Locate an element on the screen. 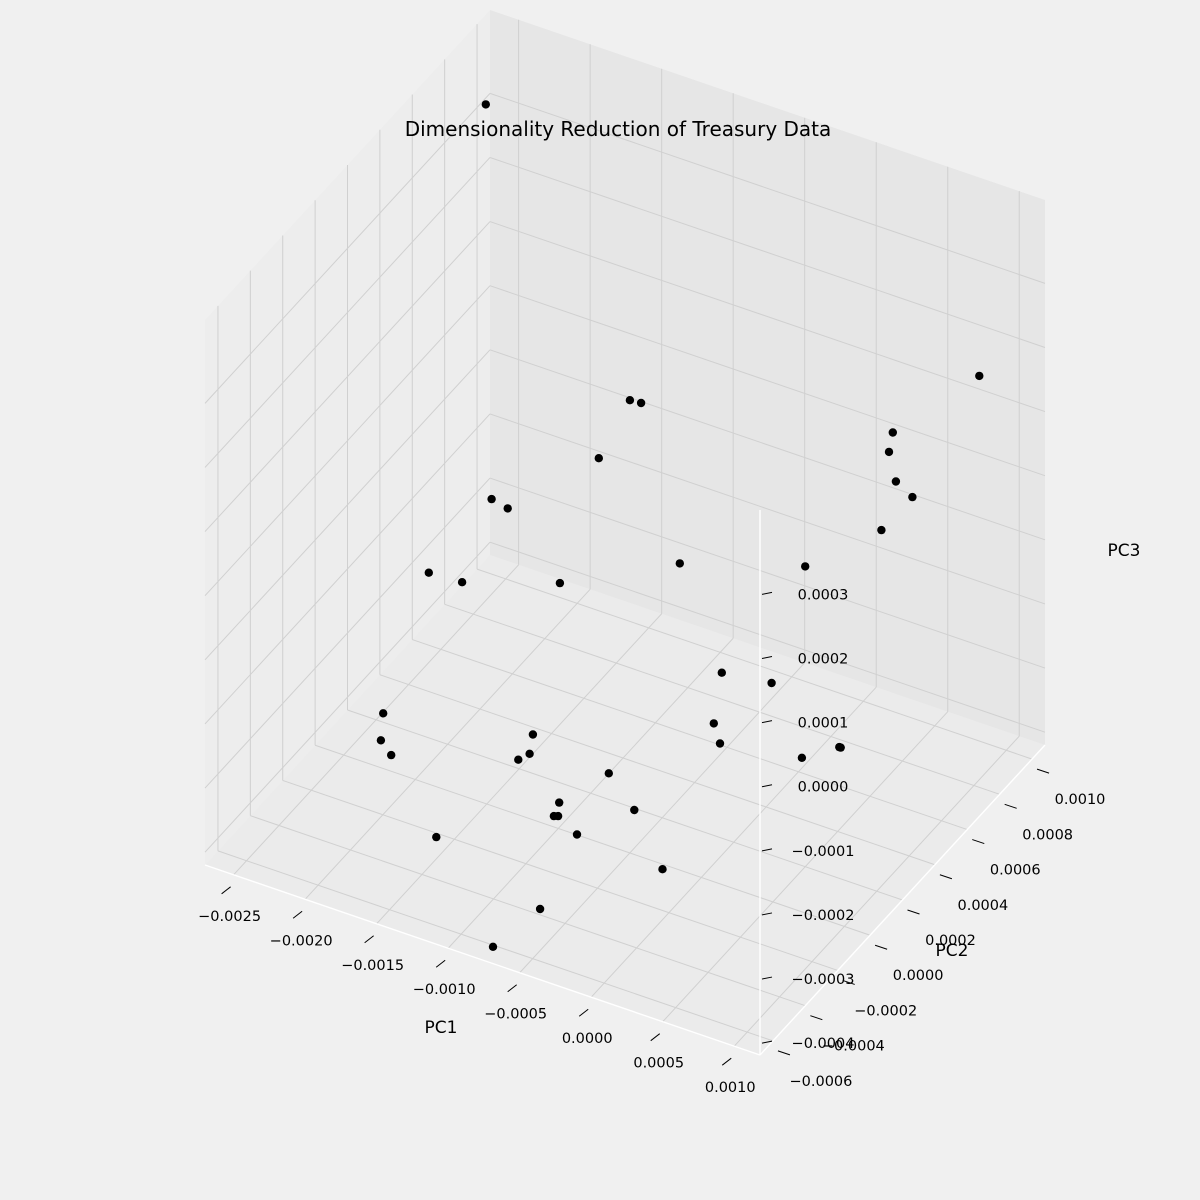 The height and width of the screenshot is (1200, 1200). x-tick-label: −0.0020 is located at coordinates (301, 941).